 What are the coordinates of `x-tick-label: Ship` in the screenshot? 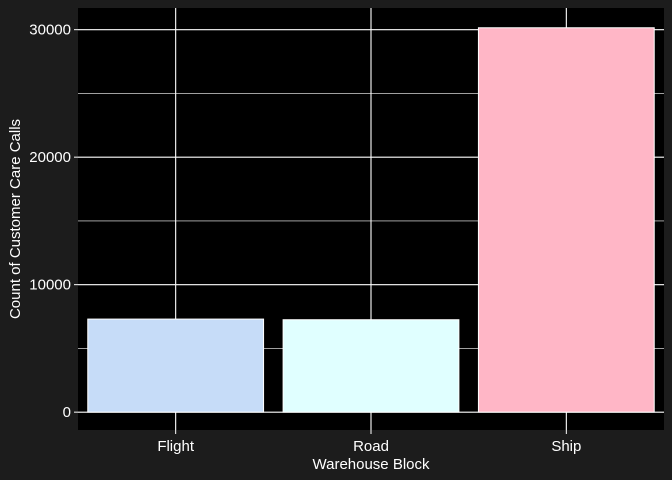 It's located at (566, 446).